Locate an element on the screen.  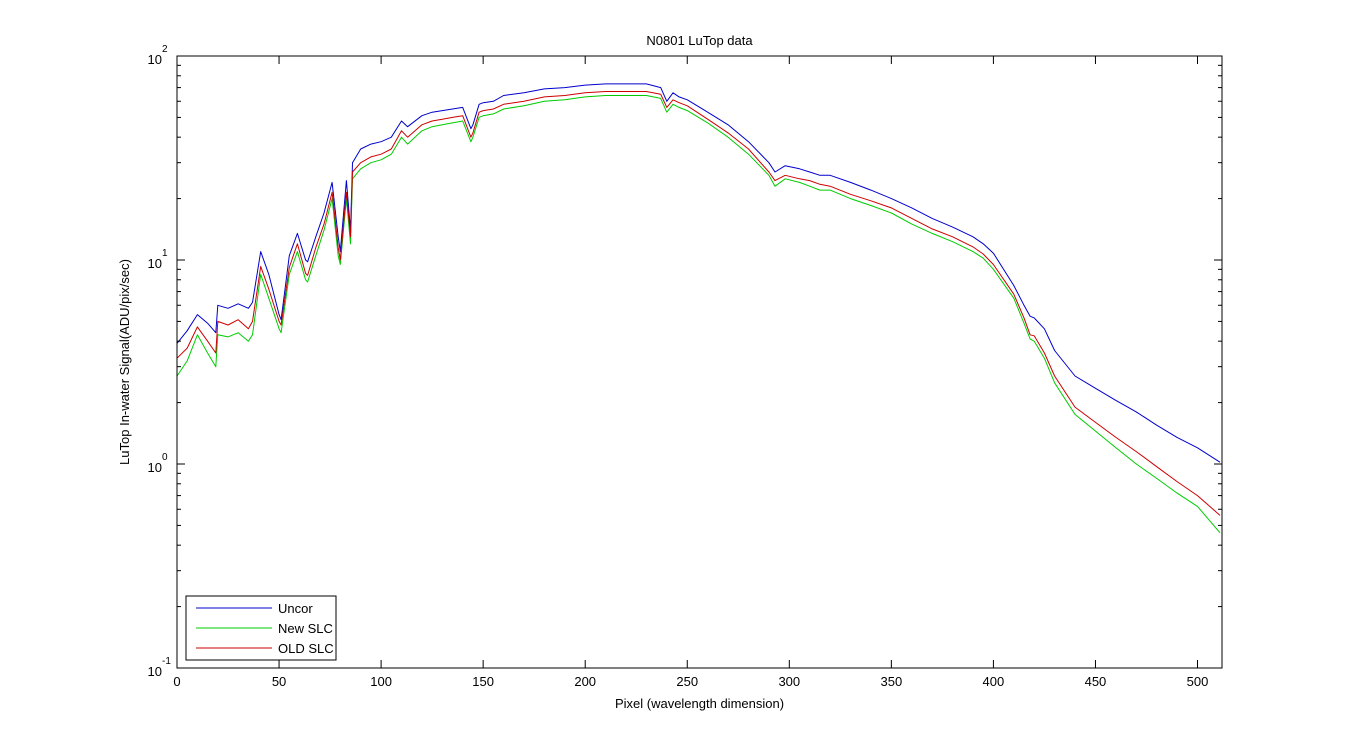
x-tick-label: 450 is located at coordinates (1096, 681).